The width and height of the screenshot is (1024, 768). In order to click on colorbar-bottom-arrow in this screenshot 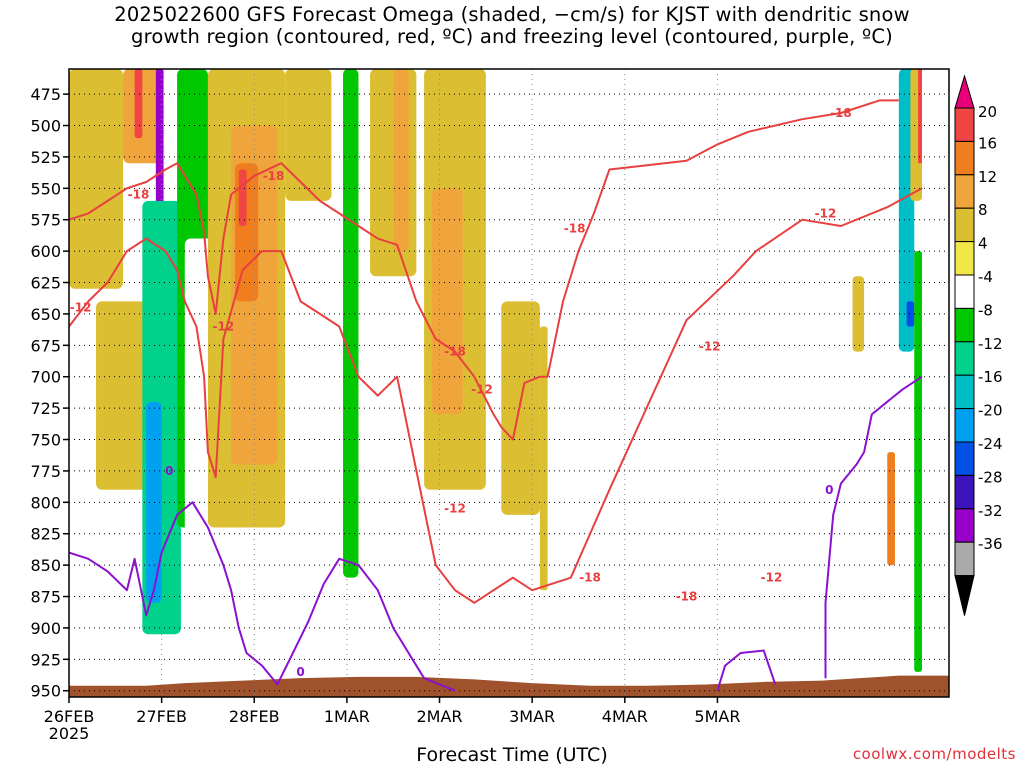, I will do `click(964, 595)`.